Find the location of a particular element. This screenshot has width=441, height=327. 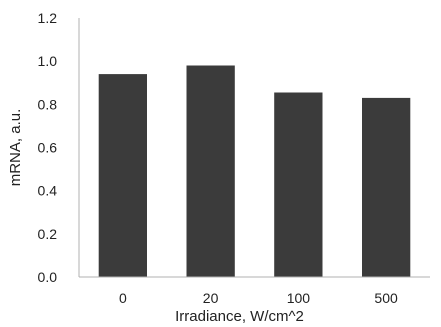

y-tick-label: 0.8 is located at coordinates (48, 104).